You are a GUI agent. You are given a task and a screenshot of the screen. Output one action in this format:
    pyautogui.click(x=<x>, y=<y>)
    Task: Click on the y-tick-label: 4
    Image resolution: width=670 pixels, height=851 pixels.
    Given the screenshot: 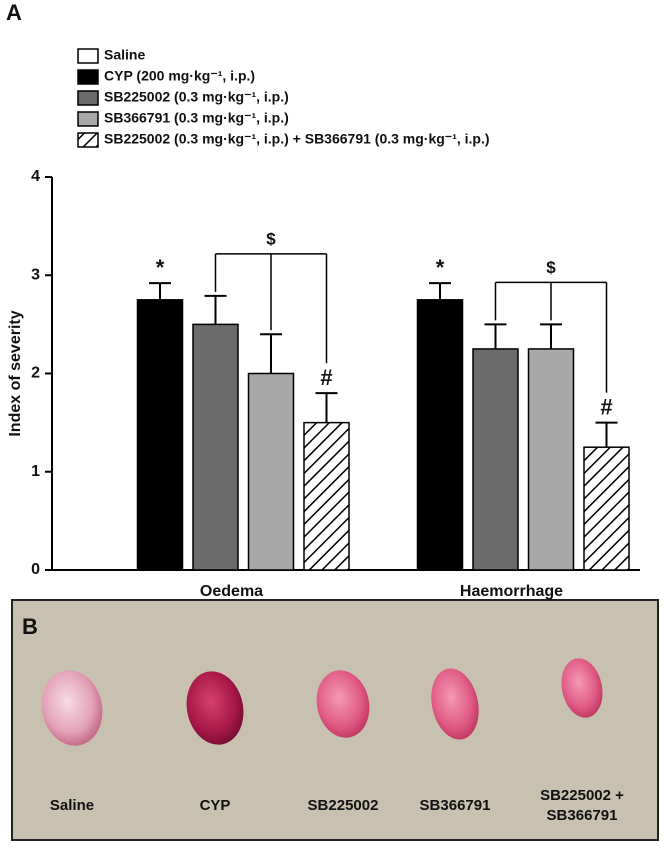 What is the action you would take?
    pyautogui.click(x=35, y=176)
    